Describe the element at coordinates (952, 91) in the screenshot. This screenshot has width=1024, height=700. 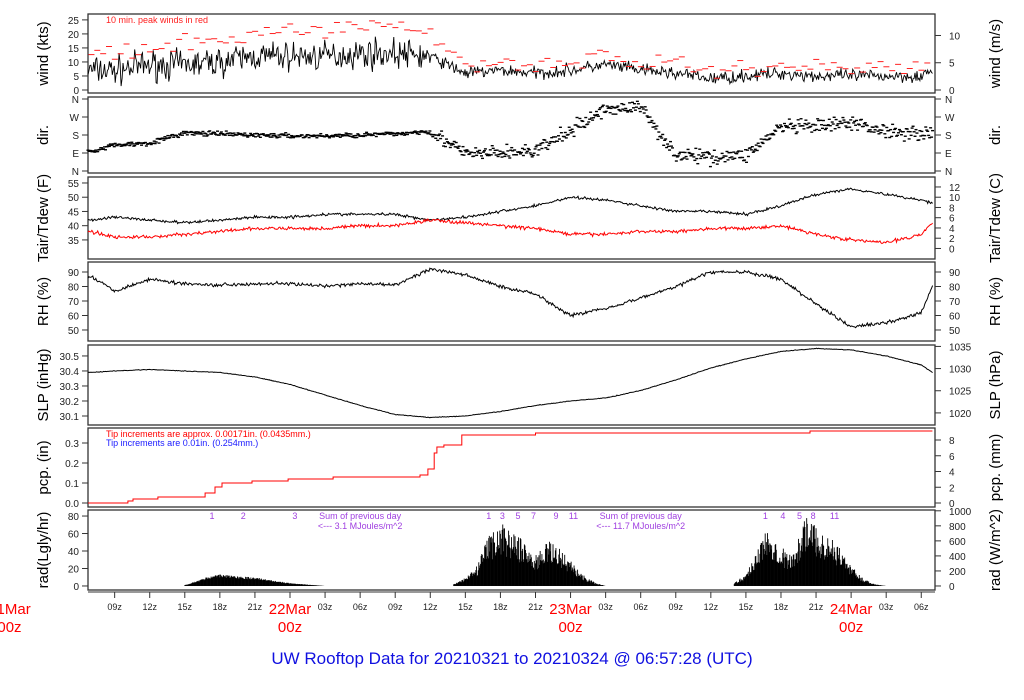
I see `wind-ytick-right-label: 0` at that location.